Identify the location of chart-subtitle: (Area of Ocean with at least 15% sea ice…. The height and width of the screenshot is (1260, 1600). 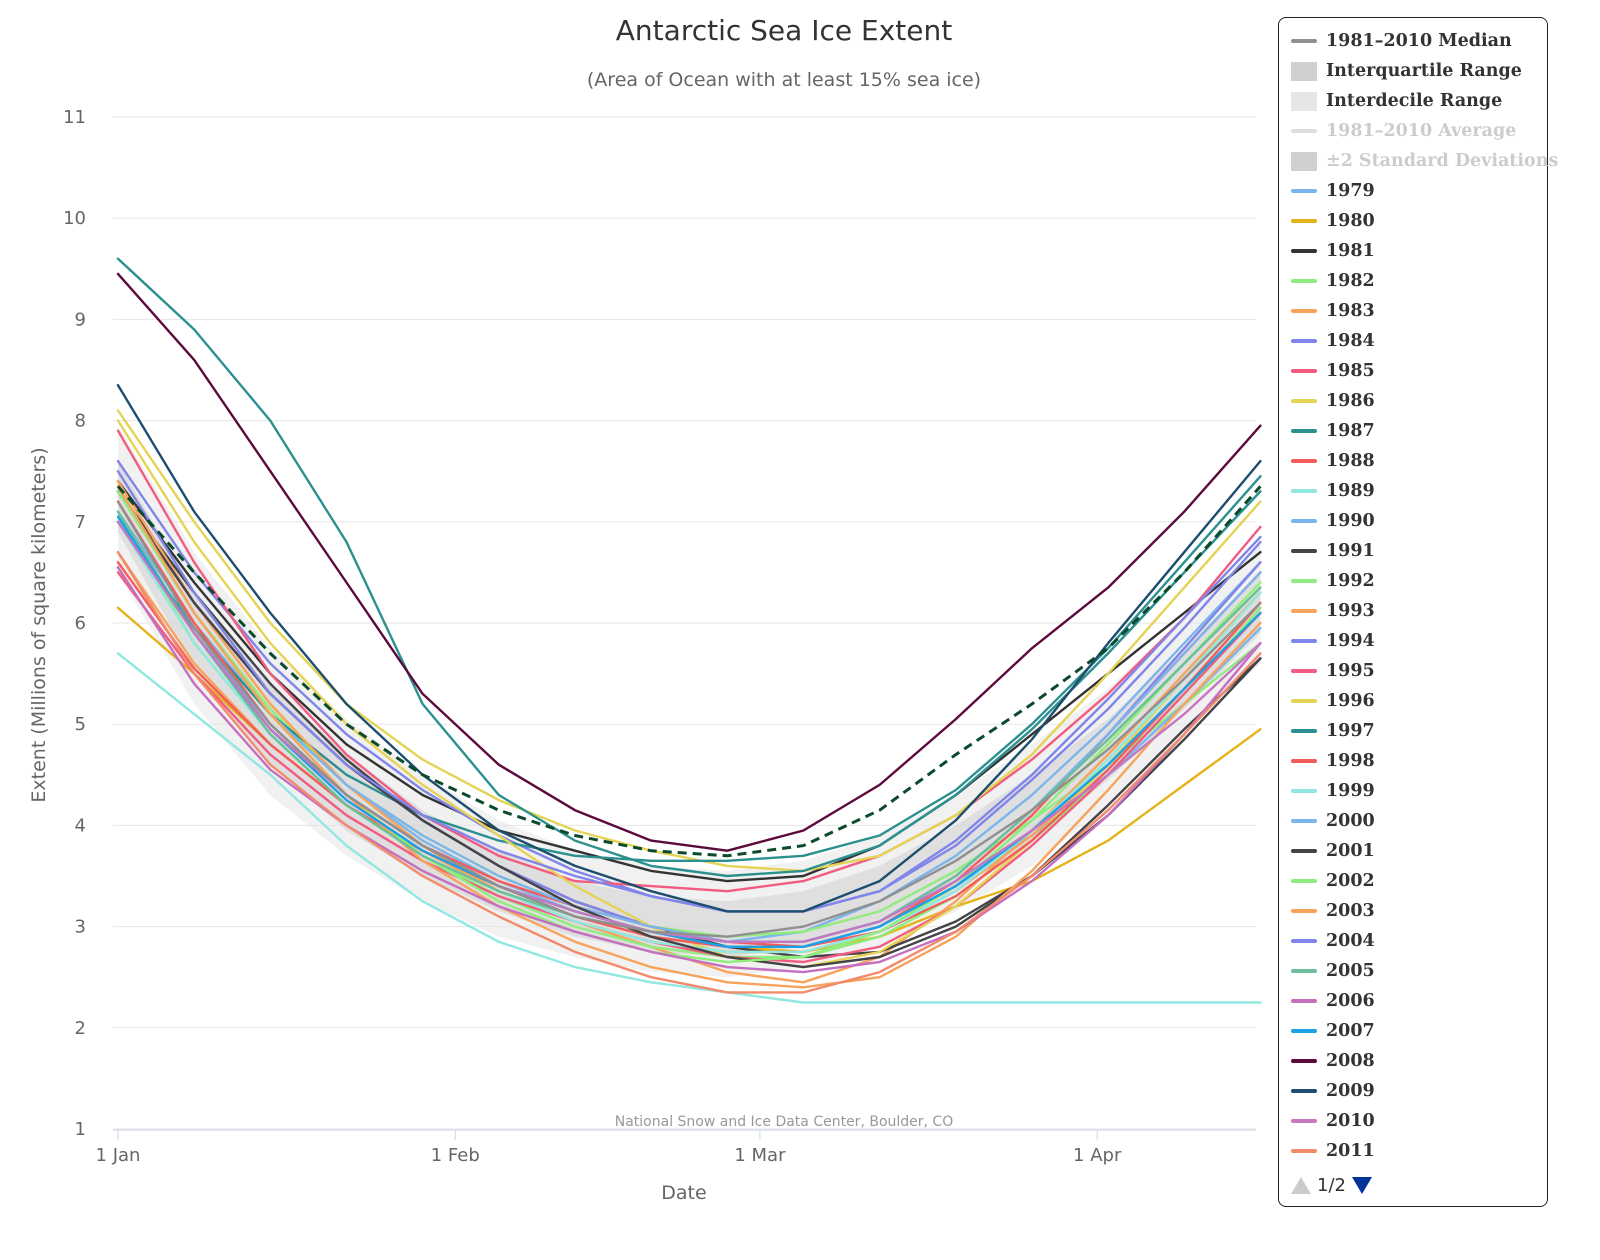
(784, 80).